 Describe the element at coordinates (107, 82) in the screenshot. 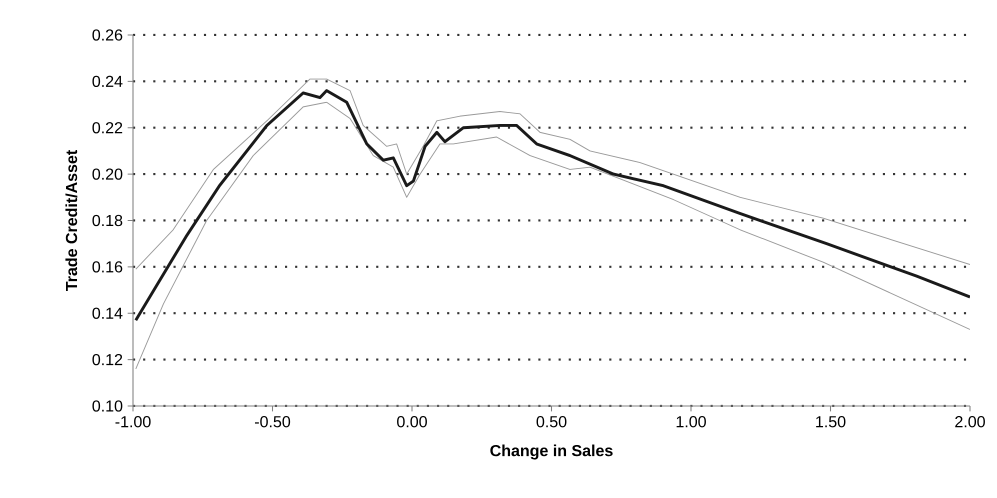

I see `y-tick-label: 0.24` at that location.